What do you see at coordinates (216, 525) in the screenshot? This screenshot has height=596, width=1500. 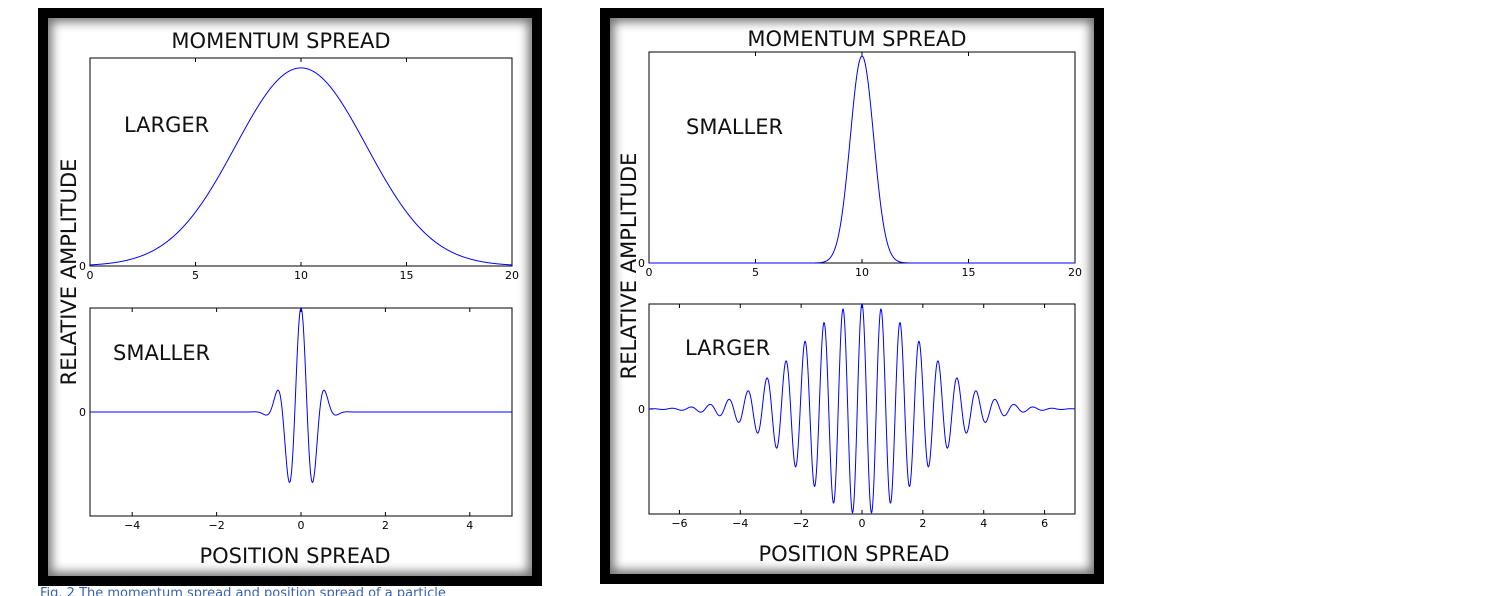 I see `left-bottom-xtick-label: −2` at bounding box center [216, 525].